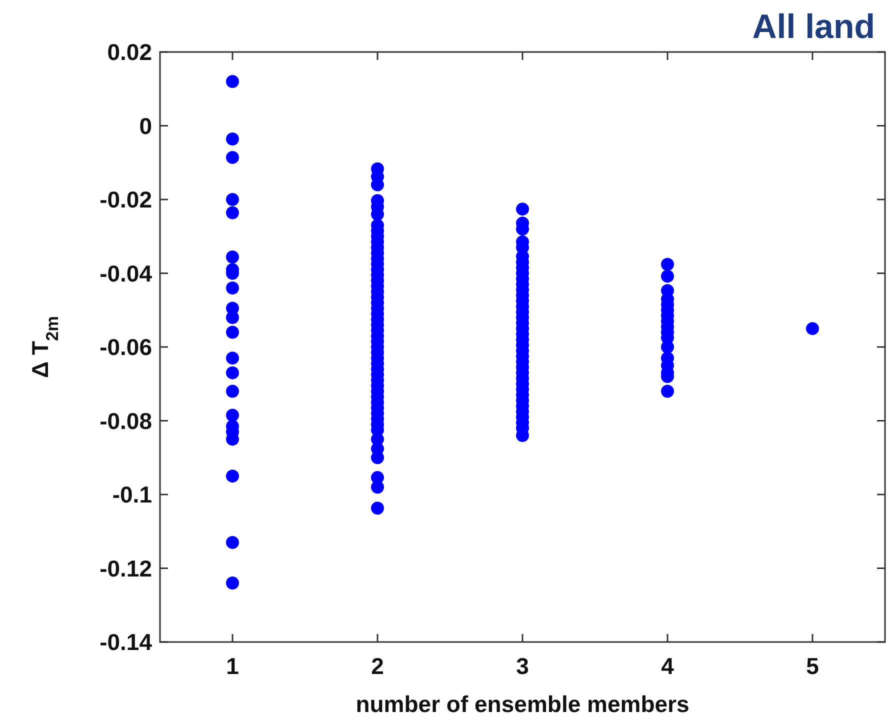 This screenshot has width=895, height=722. Describe the element at coordinates (813, 27) in the screenshot. I see `chart-title: All land` at that location.